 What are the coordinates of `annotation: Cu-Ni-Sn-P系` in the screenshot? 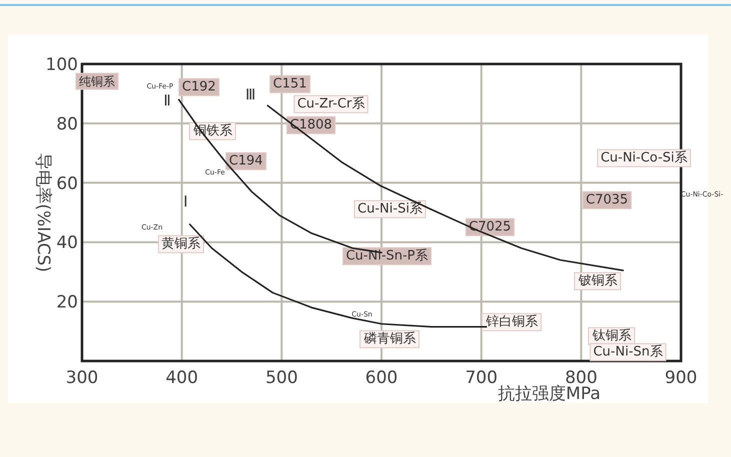 It's located at (387, 256).